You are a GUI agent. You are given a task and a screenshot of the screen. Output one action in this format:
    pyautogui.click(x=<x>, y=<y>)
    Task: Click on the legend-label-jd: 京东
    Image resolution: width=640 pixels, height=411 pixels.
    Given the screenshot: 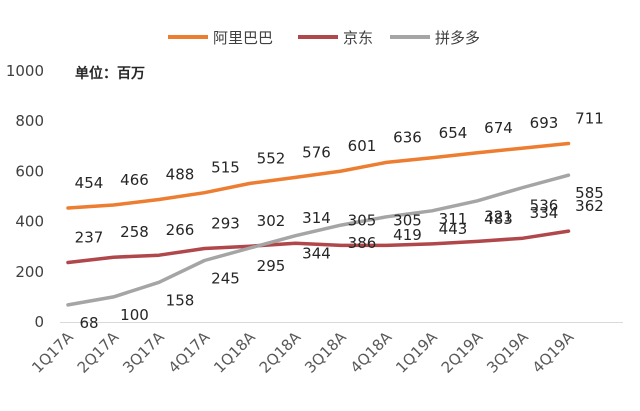 What is the action you would take?
    pyautogui.click(x=358, y=38)
    